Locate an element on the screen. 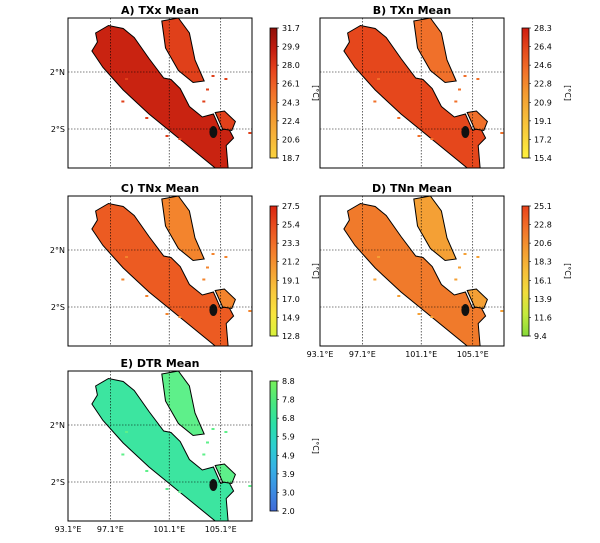 This screenshot has width=600, height=543. colorbar-label: 31.7 is located at coordinates (291, 28).